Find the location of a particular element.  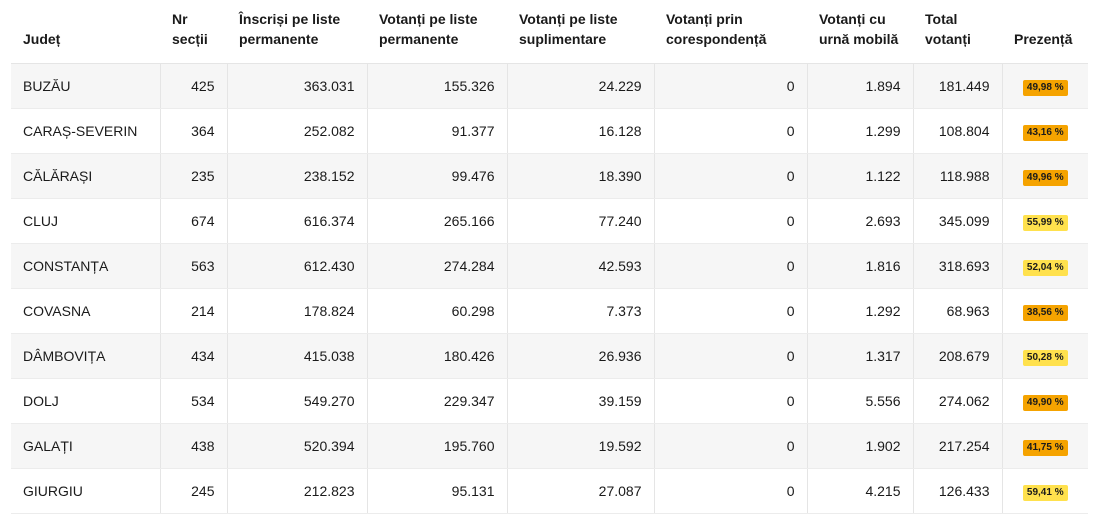

cell-sections: 563 is located at coordinates (194, 266).